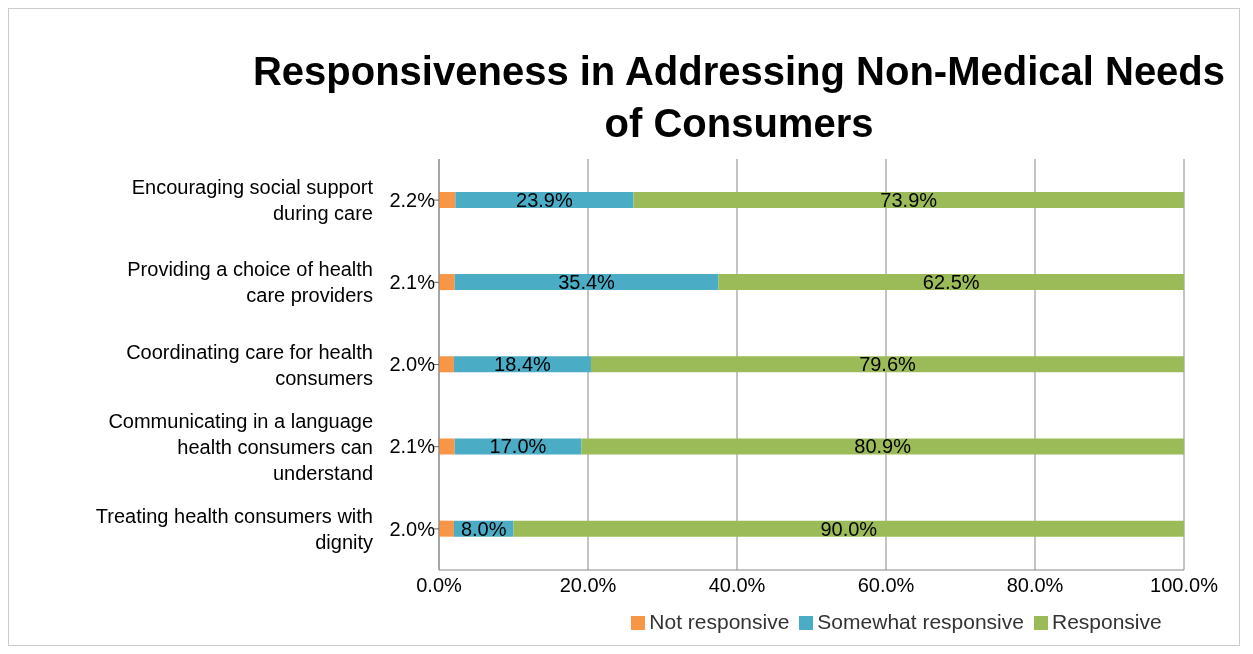  I want to click on y-tick-label: Coordinating care for health consumers, so click(249, 364).